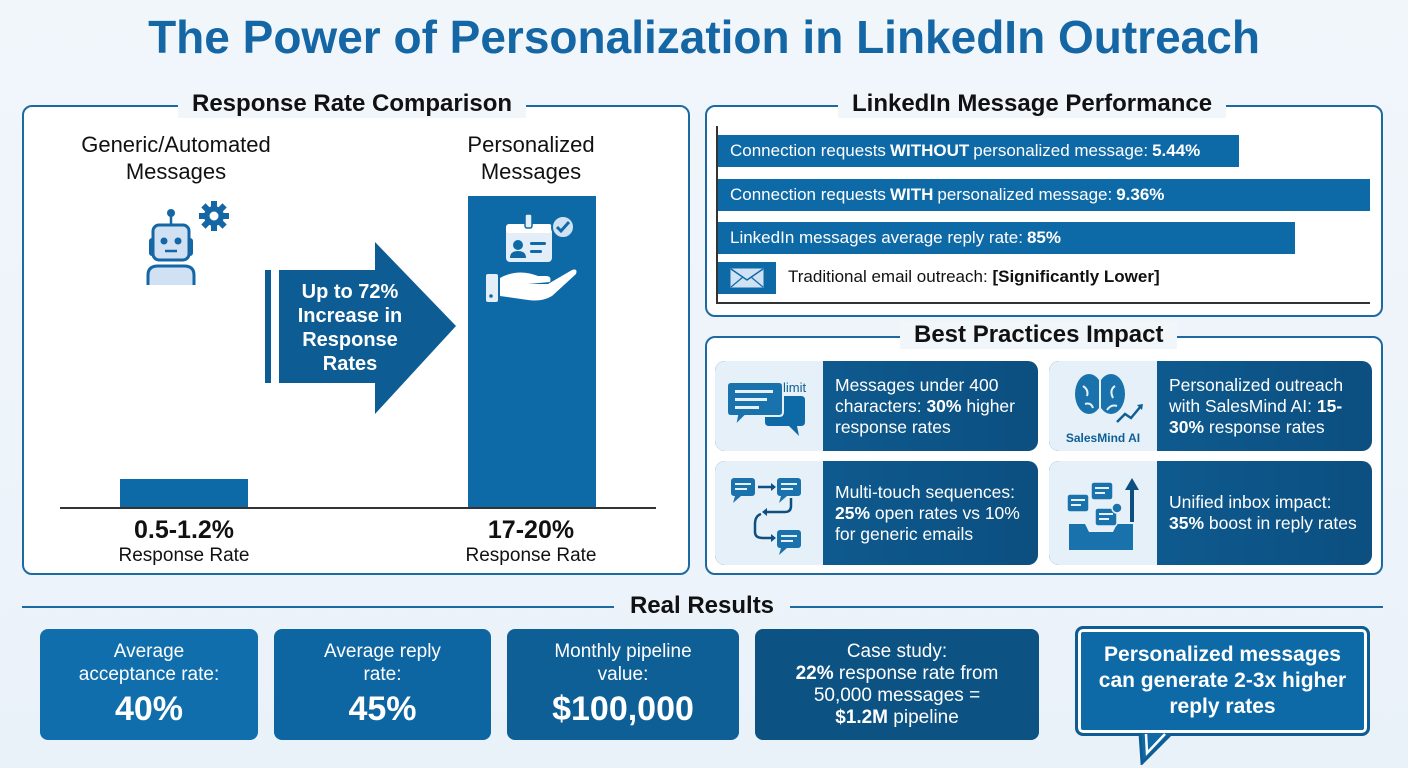  Describe the element at coordinates (623, 674) in the screenshot. I see `result-label-line2: value:` at that location.